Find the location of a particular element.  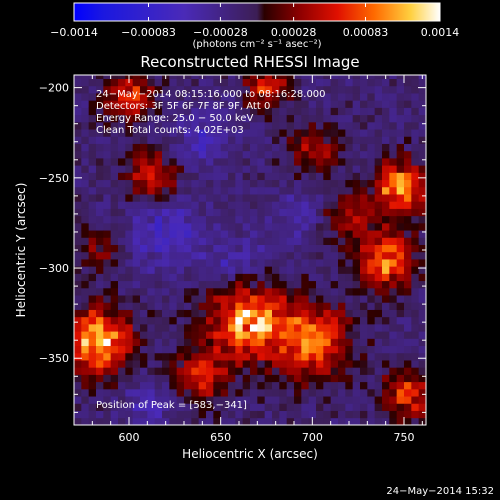

colorbar-tick-label: −0.00083 is located at coordinates (148, 32).